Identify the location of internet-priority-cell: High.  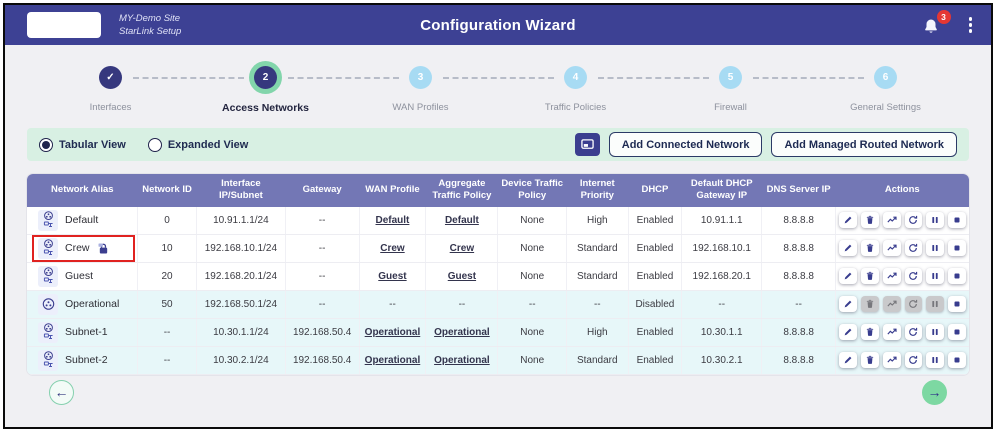
(597, 332).